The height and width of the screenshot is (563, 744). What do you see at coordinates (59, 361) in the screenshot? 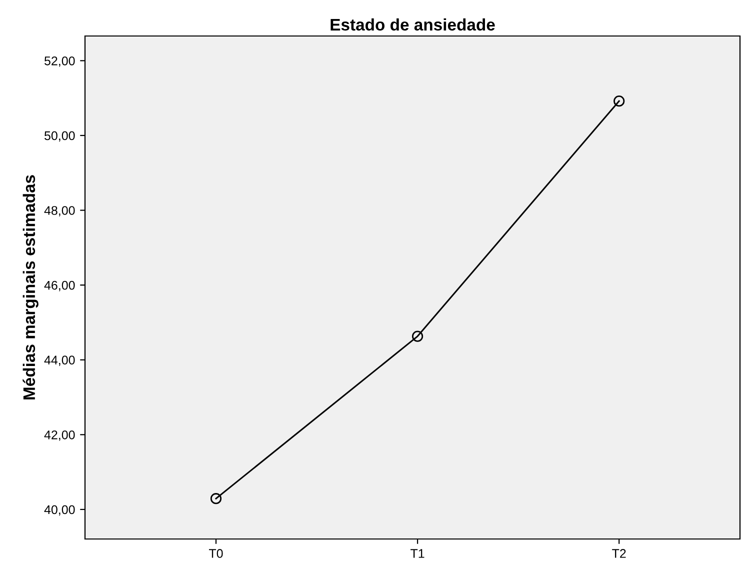
I see `y-tick-label: 44,00` at bounding box center [59, 361].